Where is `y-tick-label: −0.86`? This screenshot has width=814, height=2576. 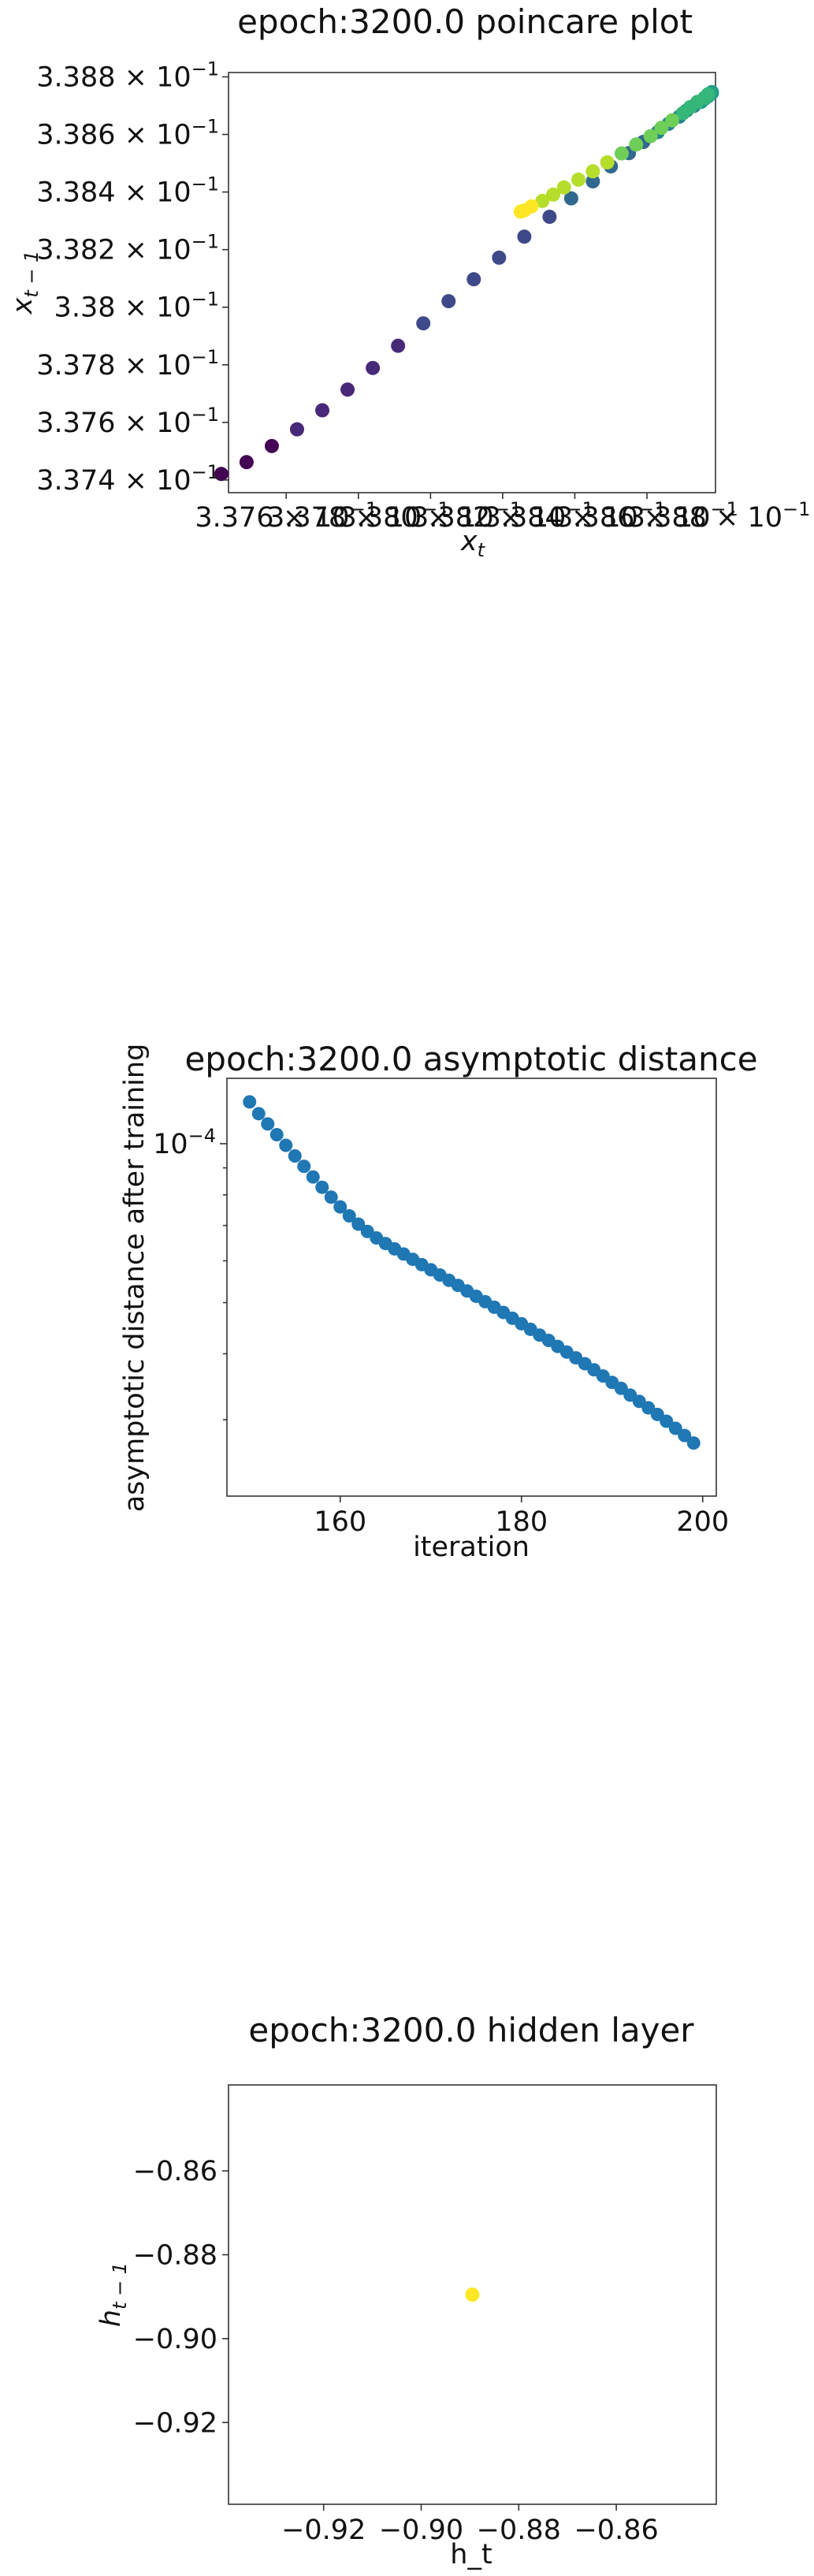 y-tick-label: −0.86 is located at coordinates (175, 2171).